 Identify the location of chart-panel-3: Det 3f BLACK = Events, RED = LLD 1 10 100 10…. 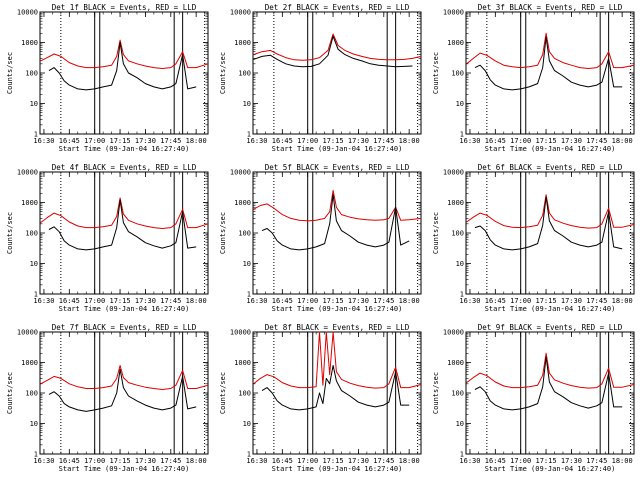
(533, 78).